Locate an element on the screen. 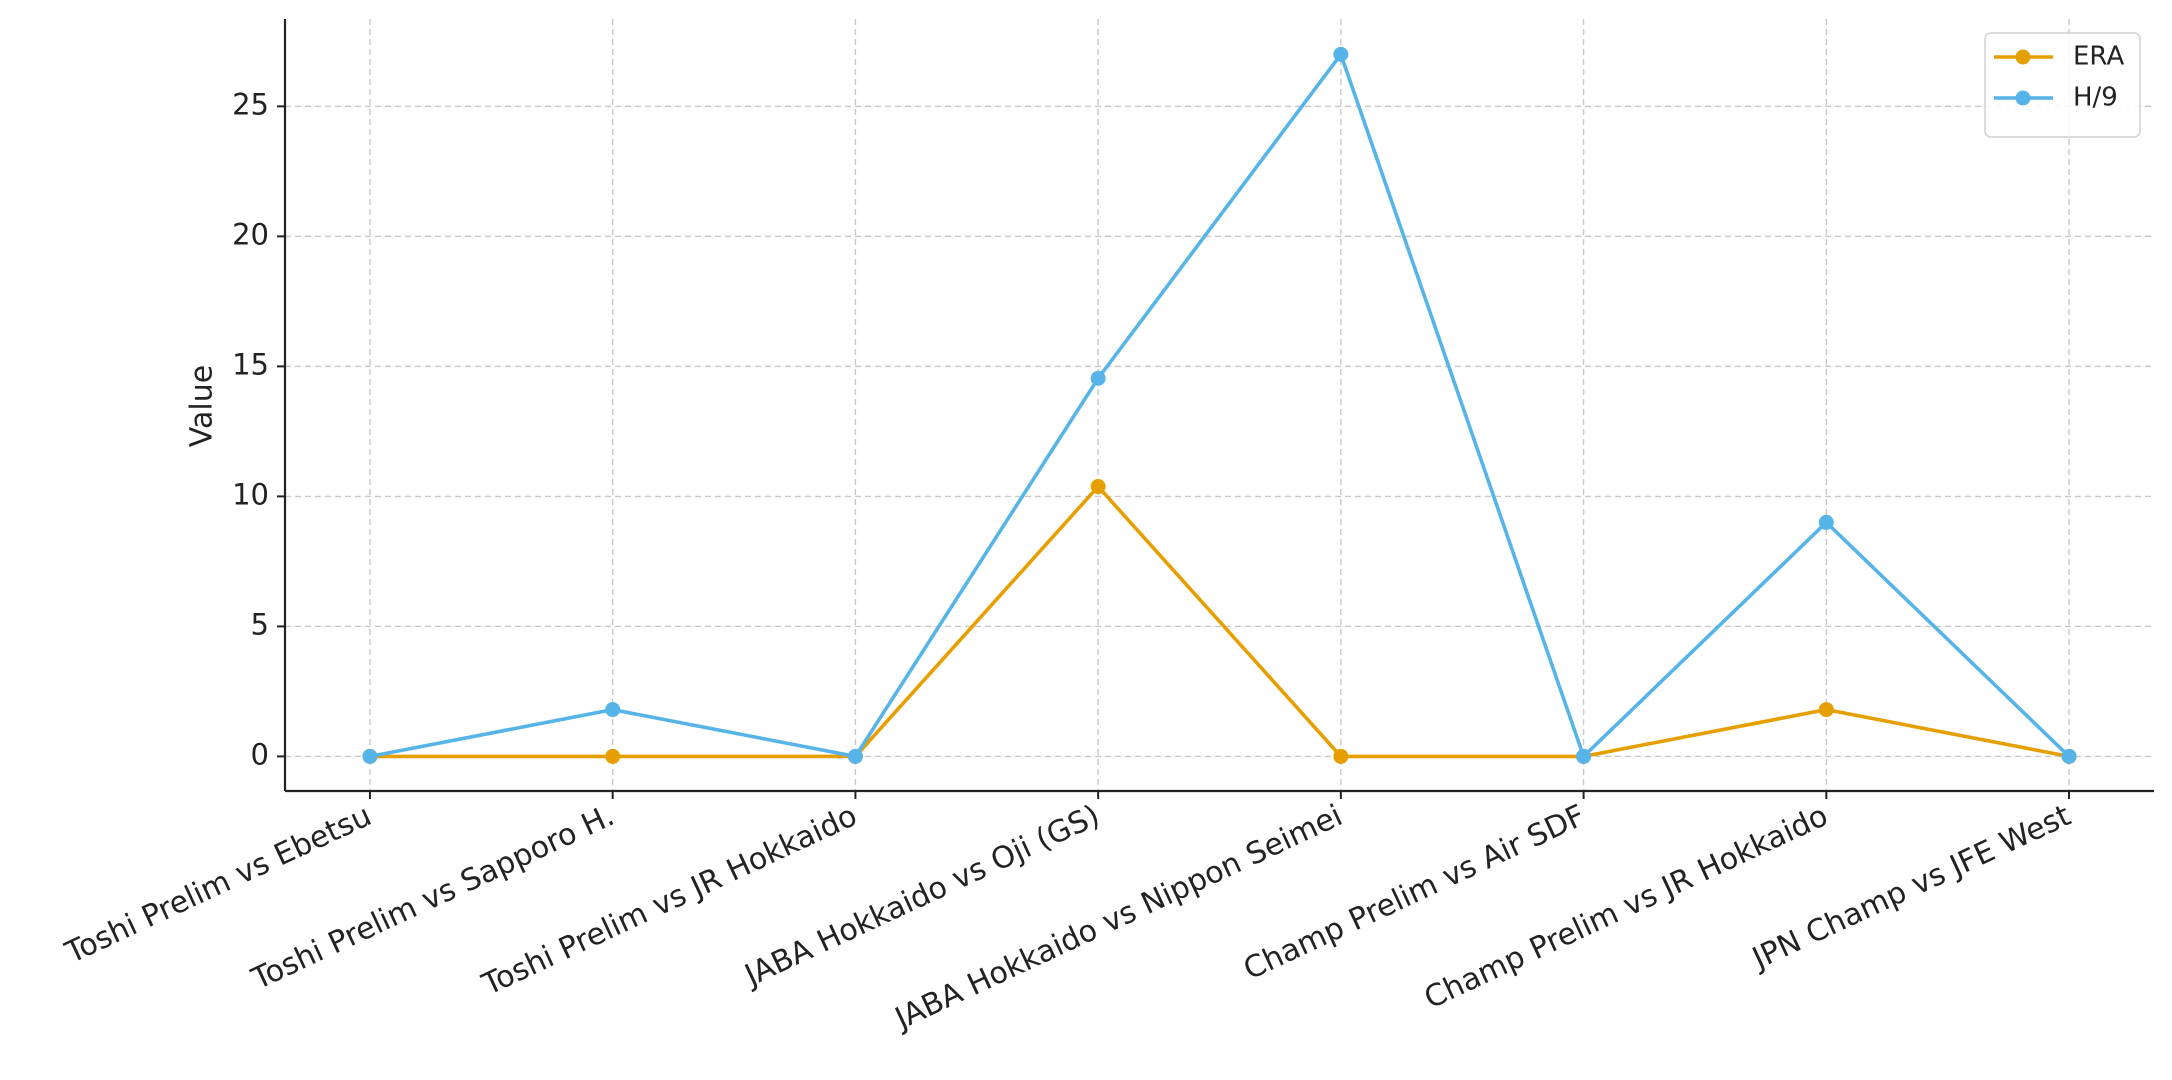 The height and width of the screenshot is (1080, 2172). x-tick-label: Champ Prelim vs JR Hokkaido is located at coordinates (1626, 907).